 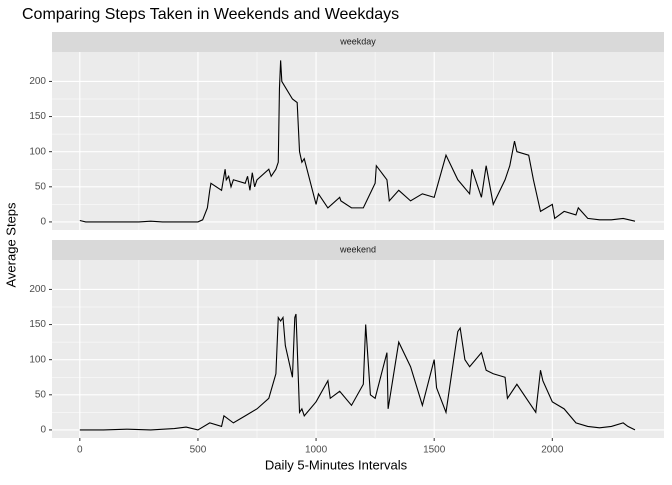 I want to click on strip-label: weekend, so click(x=357, y=249).